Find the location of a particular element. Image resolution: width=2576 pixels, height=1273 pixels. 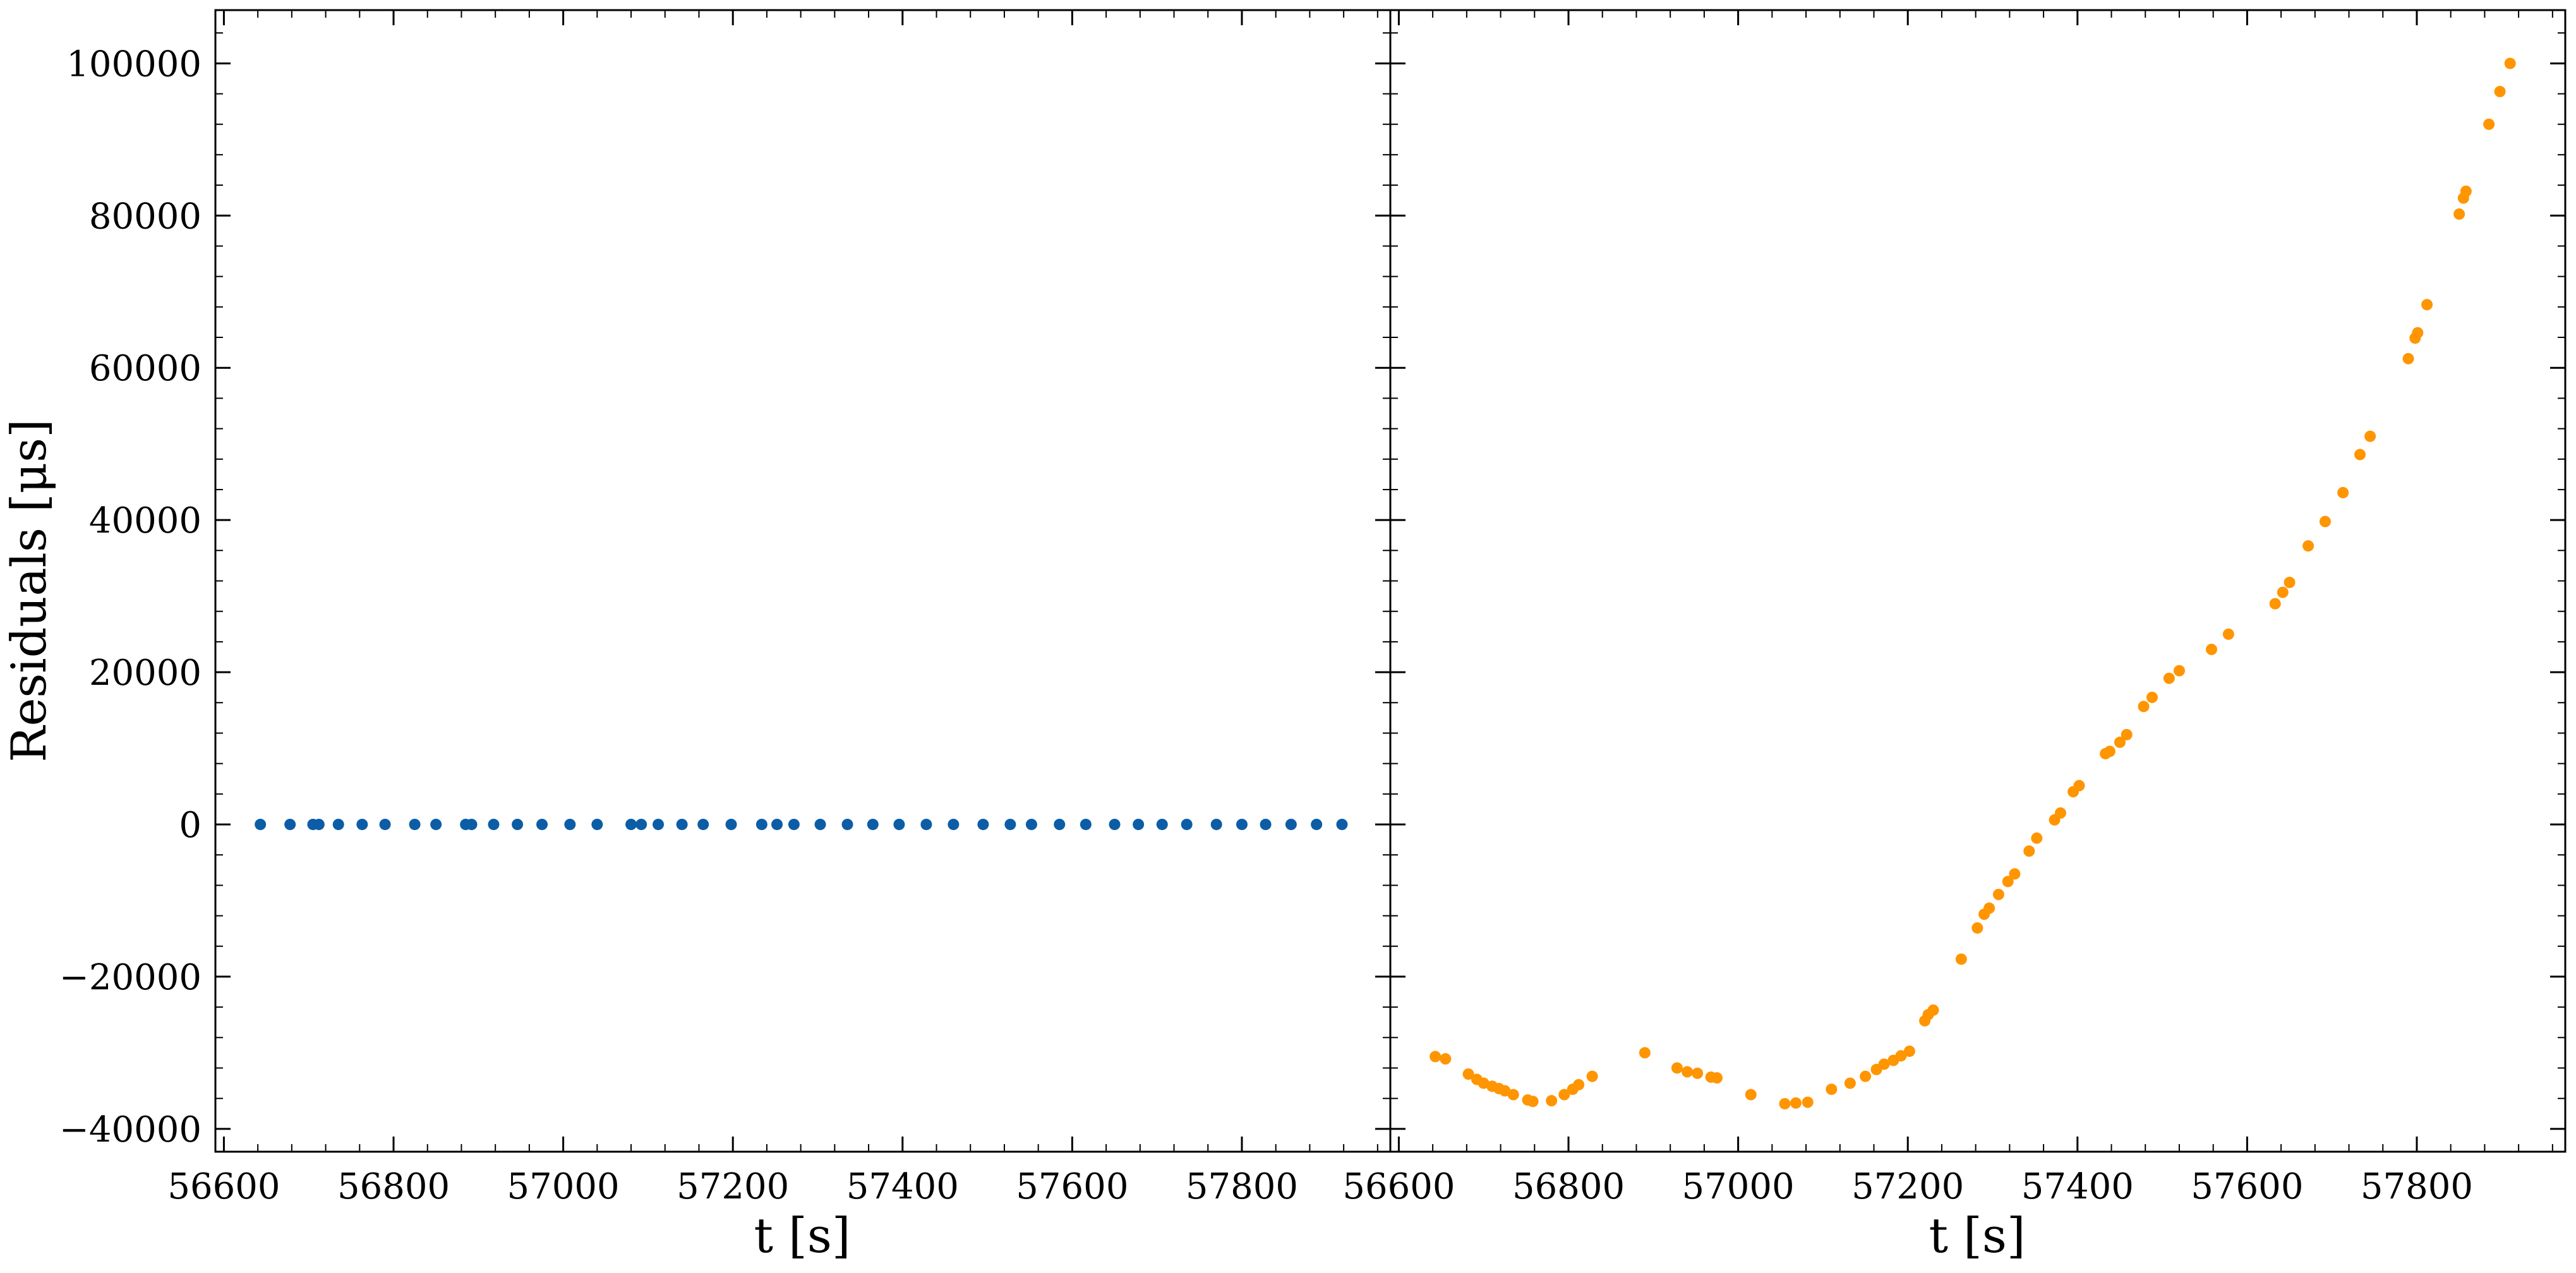

y-tick-label: 0 is located at coordinates (190, 825).